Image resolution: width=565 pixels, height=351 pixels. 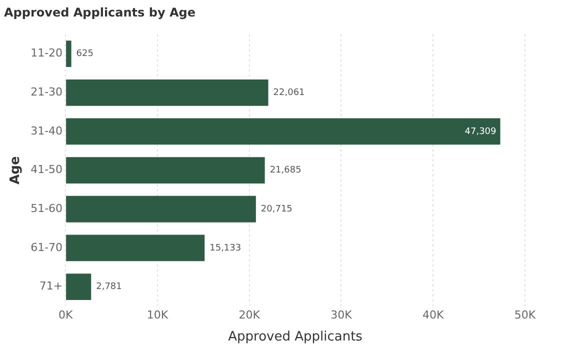 I want to click on data-label: 2,781, so click(x=109, y=287).